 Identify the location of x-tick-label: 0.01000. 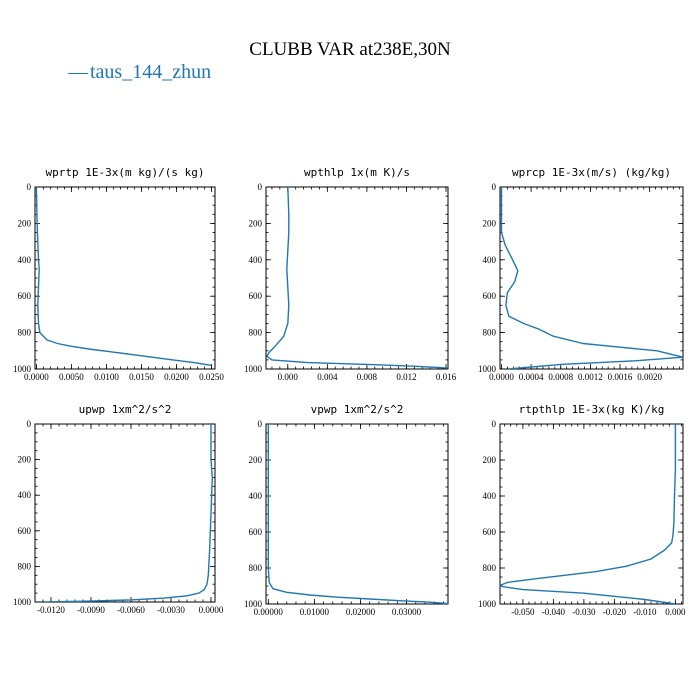
(315, 612).